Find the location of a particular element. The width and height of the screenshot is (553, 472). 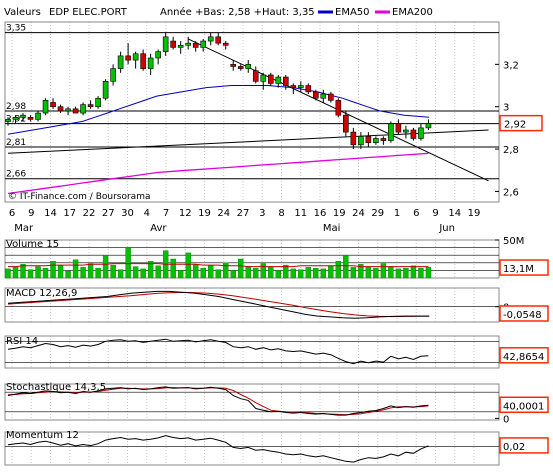

x-tick-label: 6 is located at coordinates (12, 213).